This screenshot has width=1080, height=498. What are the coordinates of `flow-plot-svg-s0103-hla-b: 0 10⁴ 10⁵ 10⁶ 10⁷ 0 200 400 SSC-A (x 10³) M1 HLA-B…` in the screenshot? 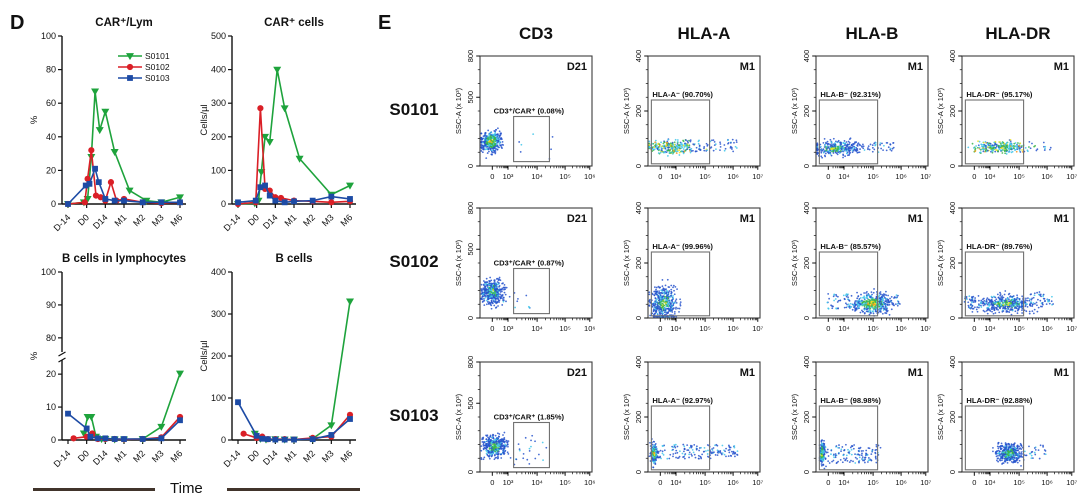 It's located at (861, 421).